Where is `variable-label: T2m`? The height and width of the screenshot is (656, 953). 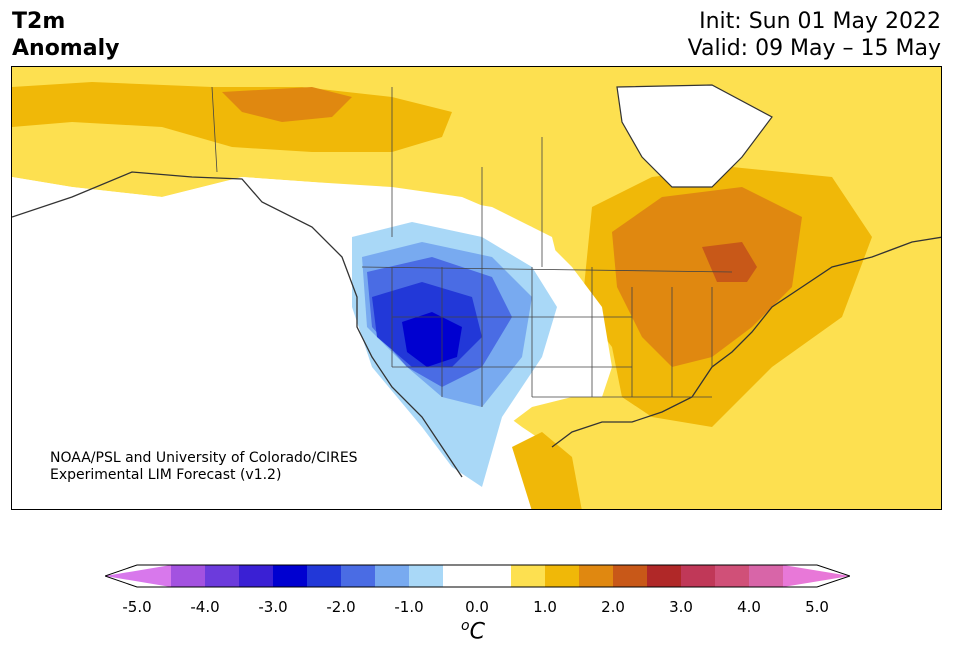
variable-label: T2m is located at coordinates (39, 21).